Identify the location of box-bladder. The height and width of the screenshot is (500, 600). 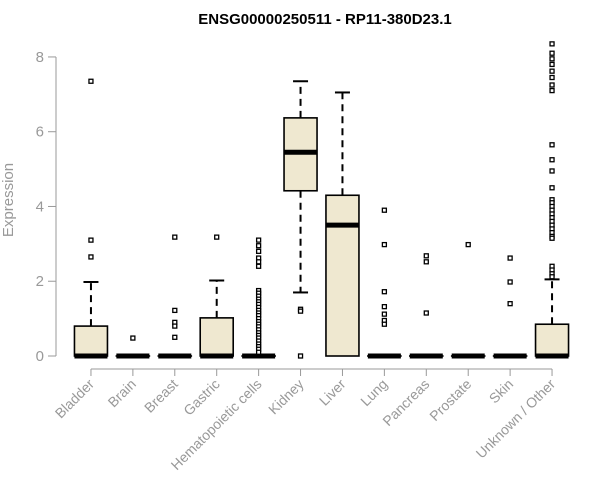
(91, 218).